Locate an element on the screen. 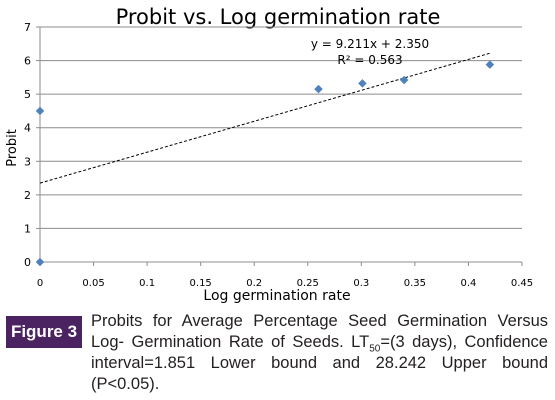 This screenshot has width=555, height=400. y-tick-label: 5 is located at coordinates (27, 94).